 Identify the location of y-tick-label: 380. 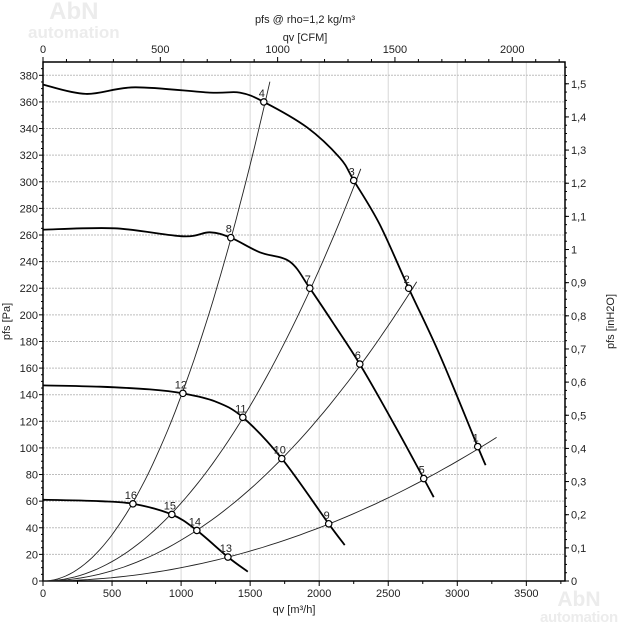
(29, 76).